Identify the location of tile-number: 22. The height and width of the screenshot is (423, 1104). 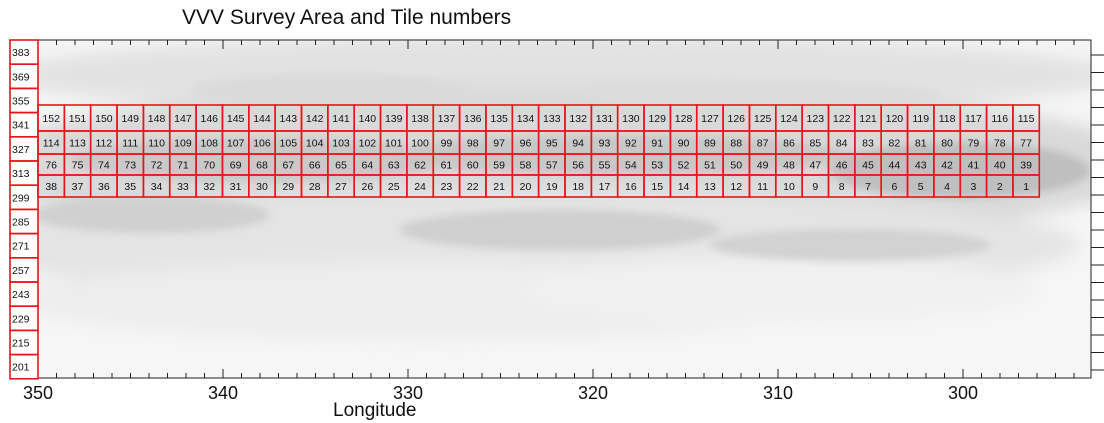
(473, 187).